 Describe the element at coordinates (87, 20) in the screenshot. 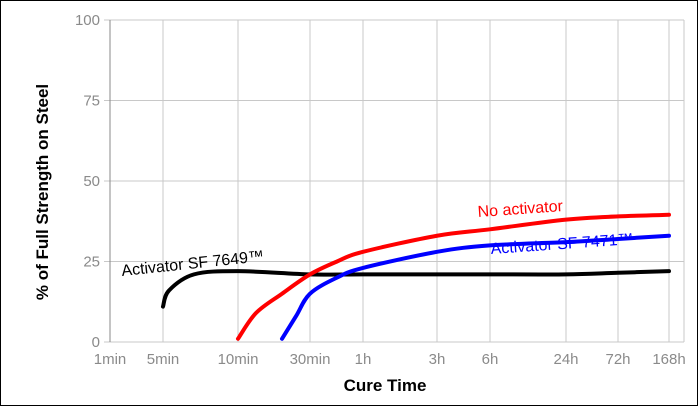

I see `y-tick-label: 100` at that location.